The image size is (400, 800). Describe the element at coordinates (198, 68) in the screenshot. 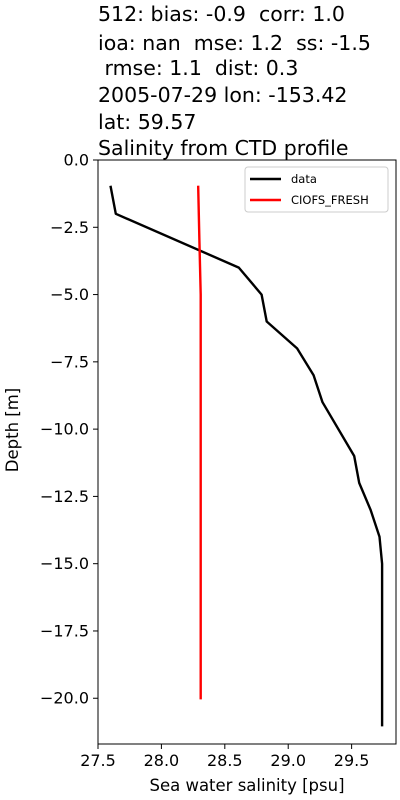

I see `title-line-3: rmse: 1.1 dist: 0.3` at that location.